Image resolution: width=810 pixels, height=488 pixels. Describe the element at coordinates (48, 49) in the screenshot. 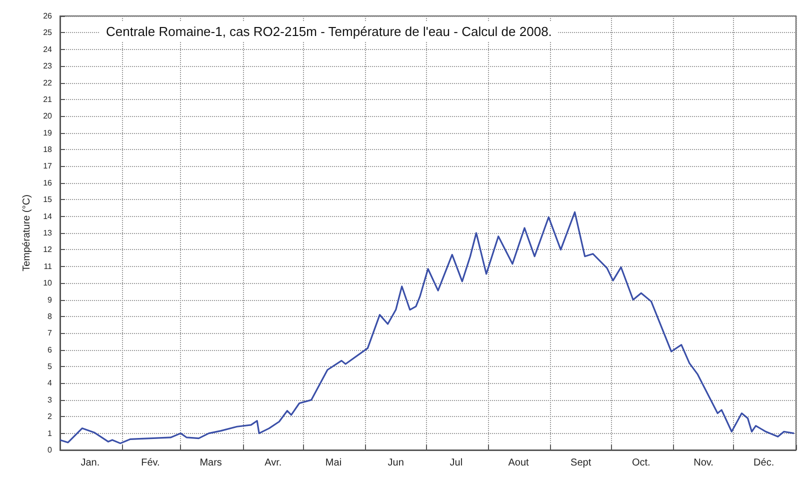

I see `y-tick-label: 24` at that location.